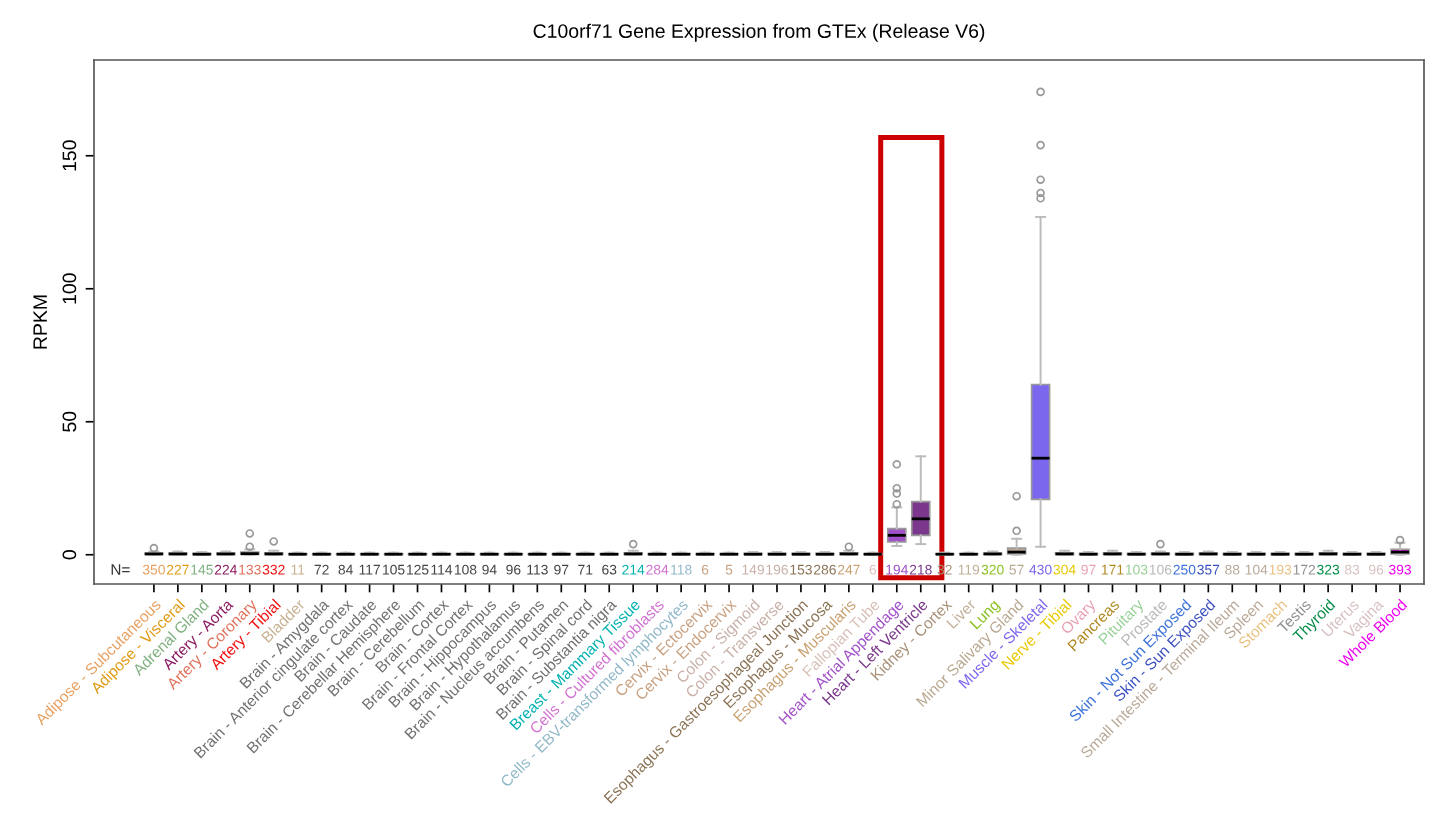 This screenshot has width=1438, height=824. Describe the element at coordinates (69, 288) in the screenshot. I see `y-tick-label: 100` at that location.